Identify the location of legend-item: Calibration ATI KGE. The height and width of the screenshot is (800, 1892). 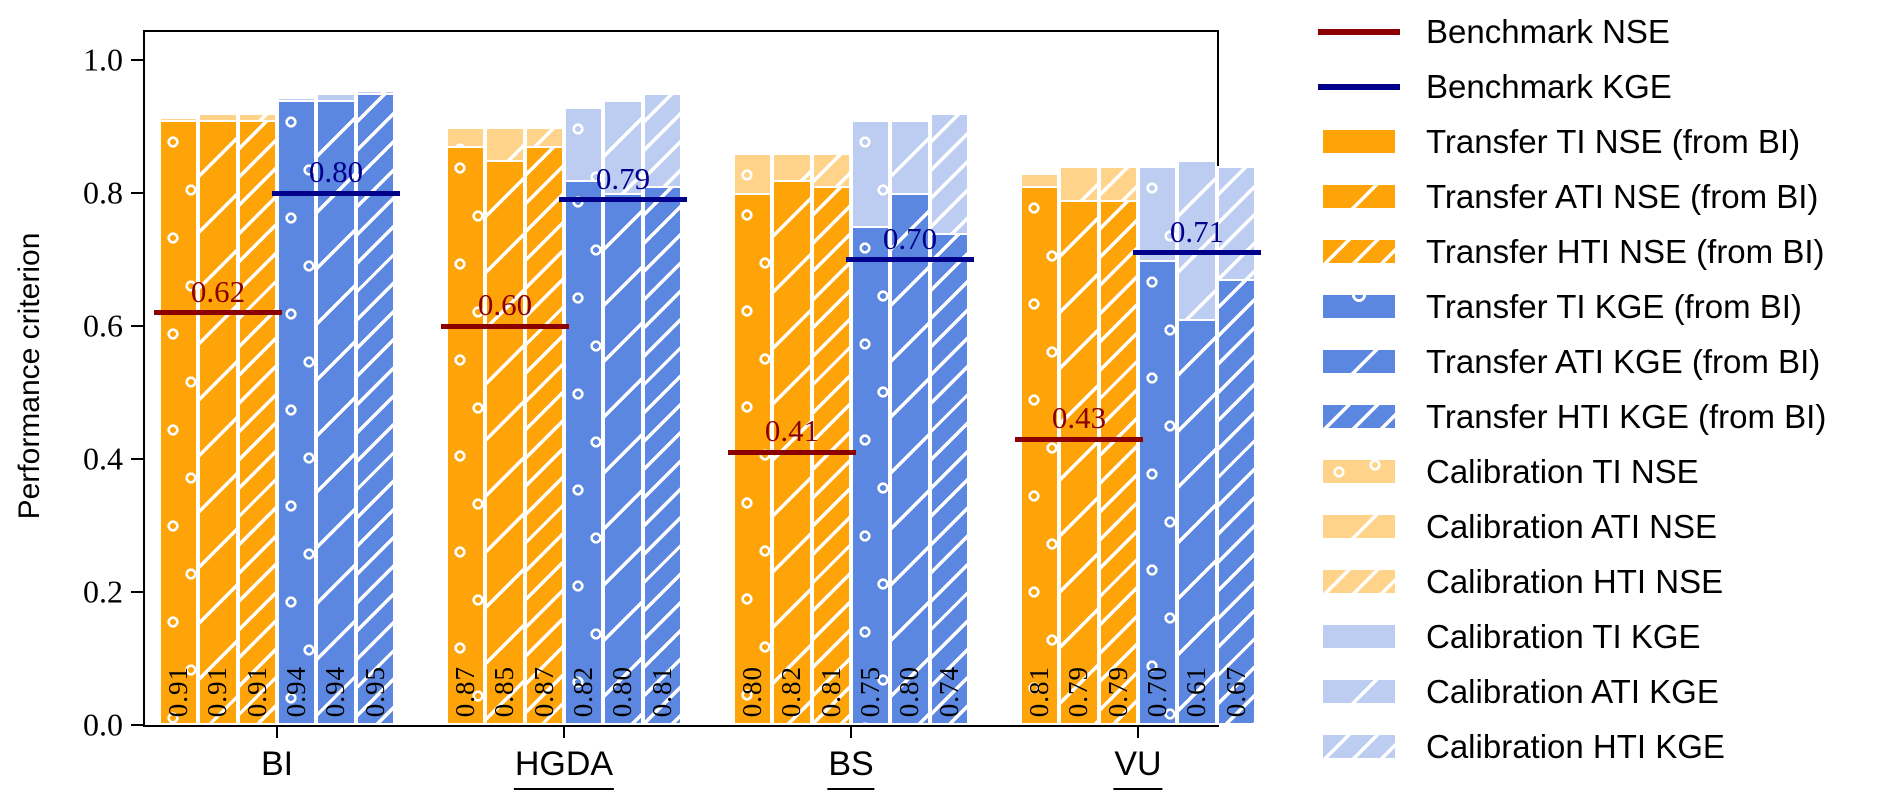
(1572, 691).